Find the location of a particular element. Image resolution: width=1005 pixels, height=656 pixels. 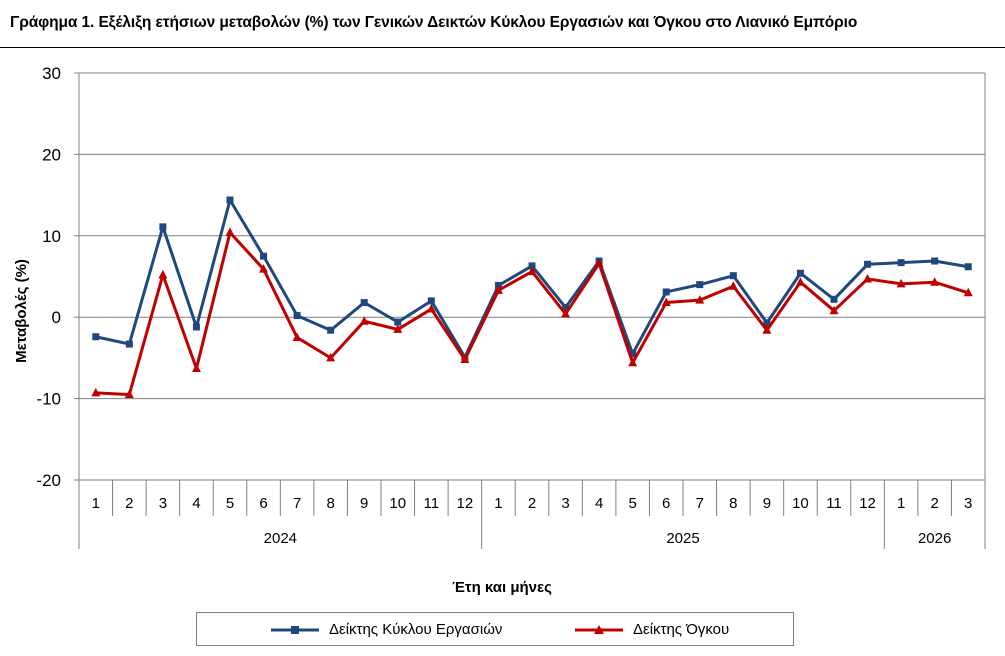

legend-item-volume: Δείκτης Όγκου is located at coordinates (651, 629).